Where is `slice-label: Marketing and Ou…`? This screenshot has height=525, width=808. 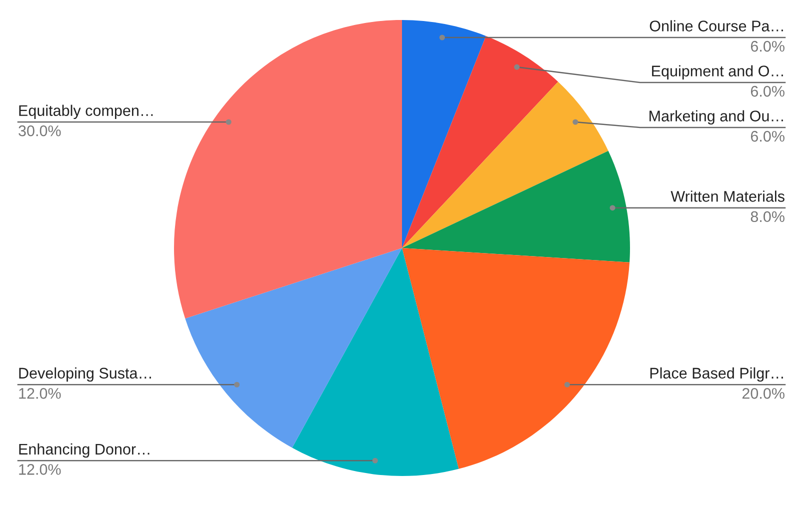
slice-label: Marketing and Ou… is located at coordinates (716, 117).